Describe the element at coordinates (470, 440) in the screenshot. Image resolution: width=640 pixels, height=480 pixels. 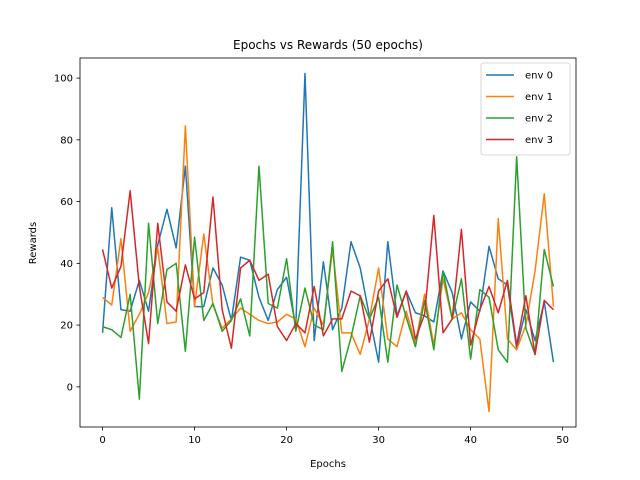
I see `x-tick-label: 40` at that location.